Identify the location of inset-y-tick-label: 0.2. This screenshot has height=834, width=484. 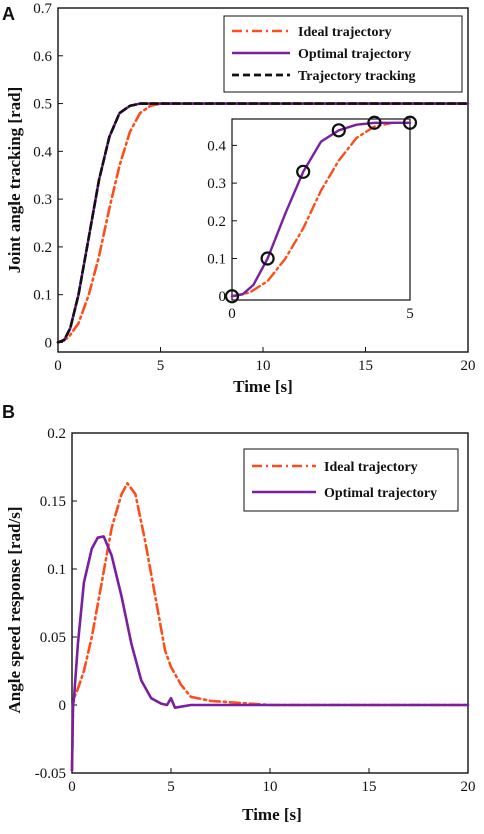
(216, 222).